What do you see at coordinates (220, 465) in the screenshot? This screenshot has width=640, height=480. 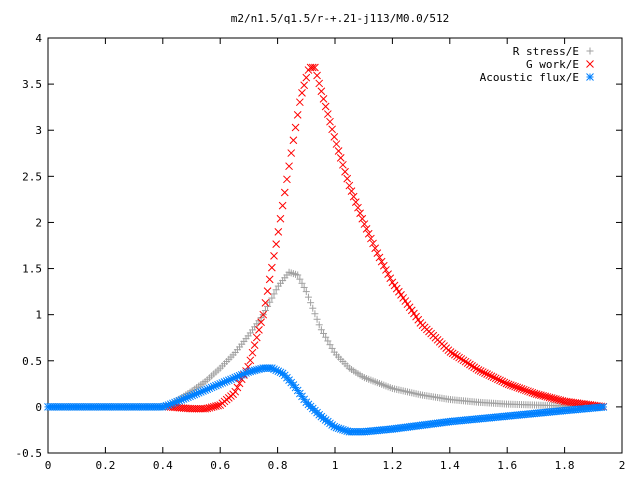 I see `x-tick-label: 0.6` at bounding box center [220, 465].